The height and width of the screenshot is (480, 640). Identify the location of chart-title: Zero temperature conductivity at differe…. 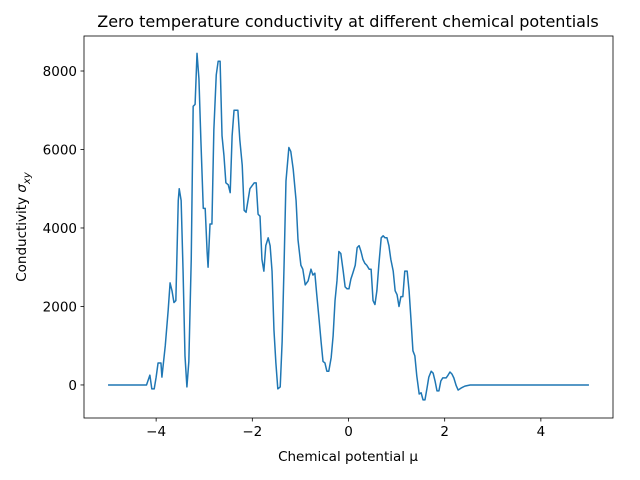
(348, 21).